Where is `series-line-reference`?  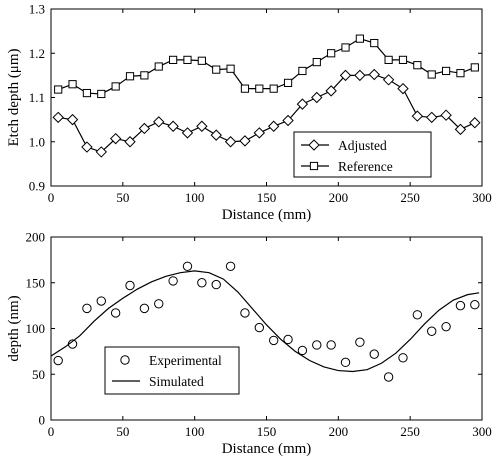
series-line-reference is located at coordinates (266, 66).